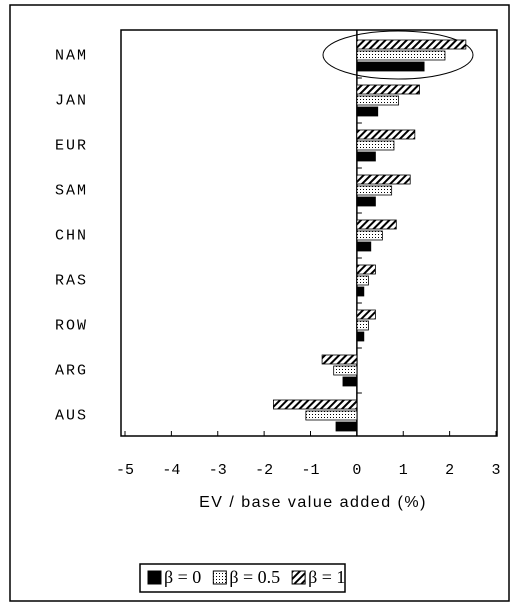 This screenshot has height=602, width=515. What do you see at coordinates (495, 470) in the screenshot?
I see `x-tick-label: 3` at bounding box center [495, 470].